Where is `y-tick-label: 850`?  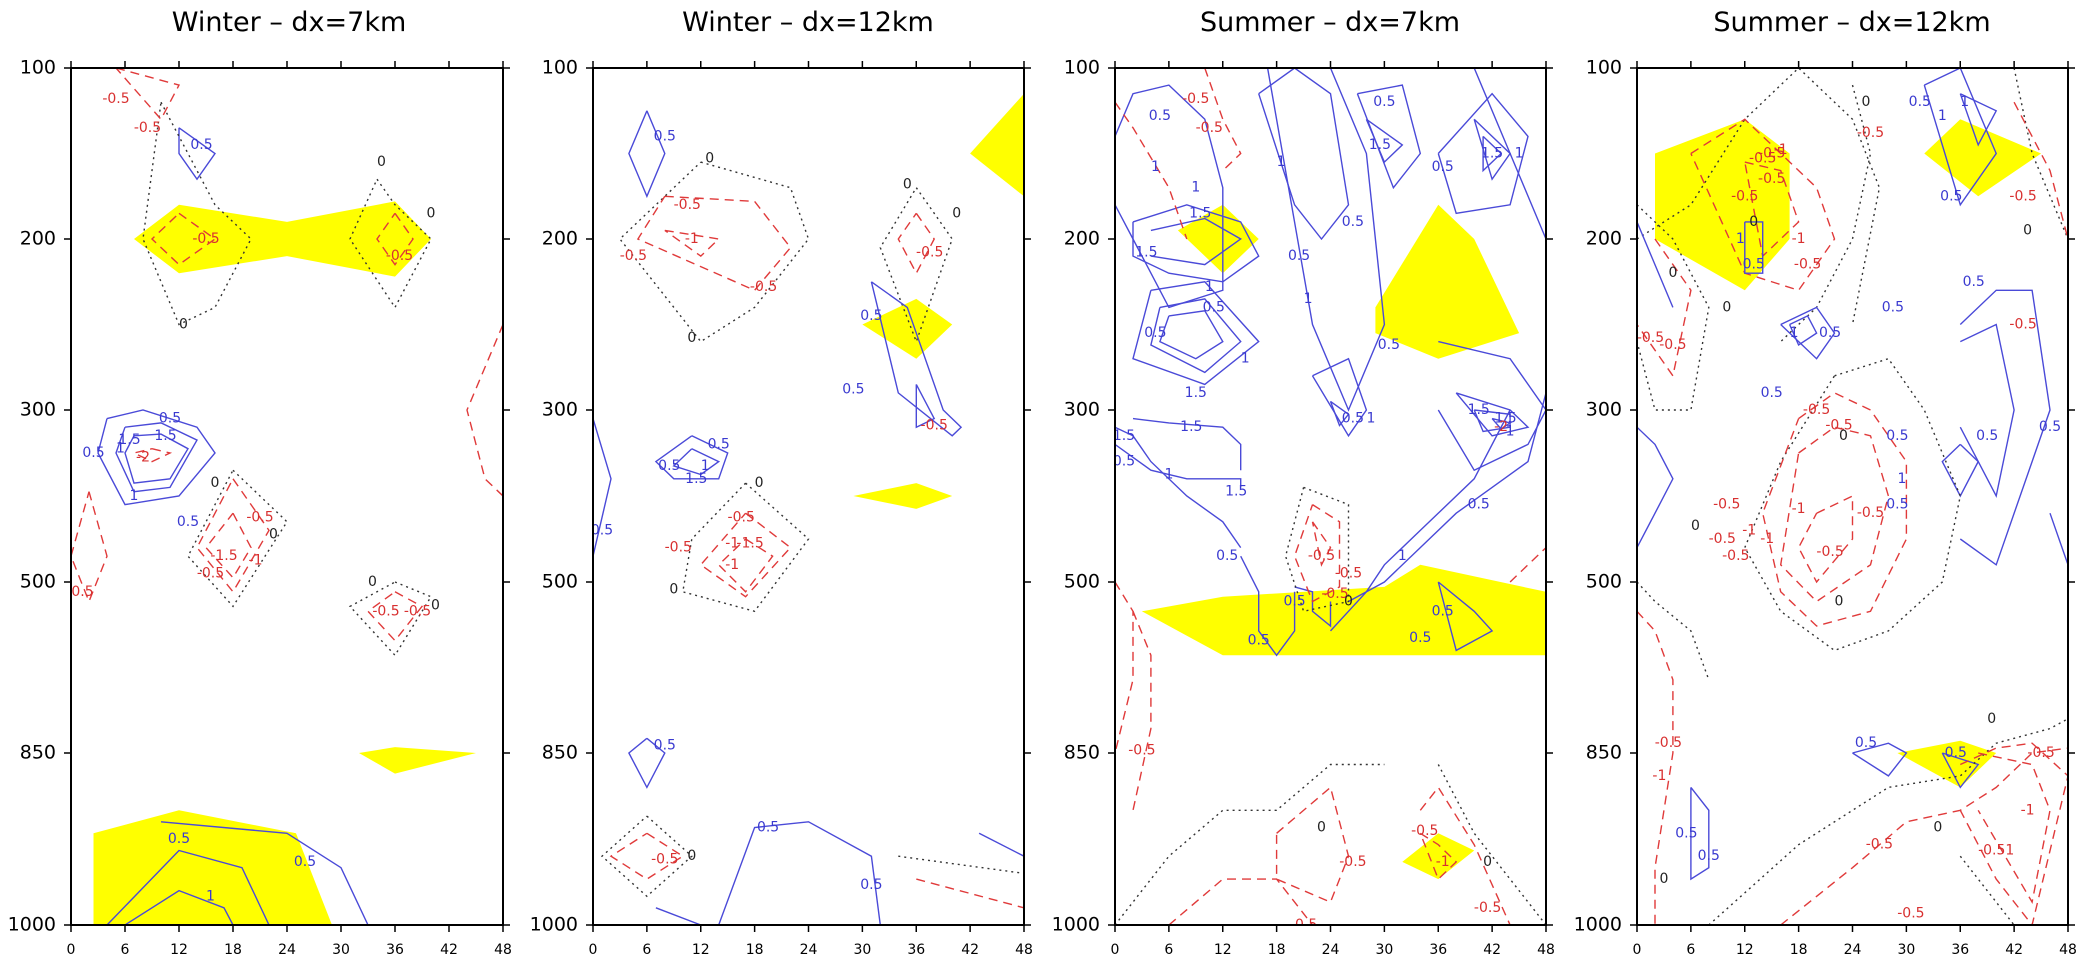 y-tick-label: 850 is located at coordinates (38, 753).